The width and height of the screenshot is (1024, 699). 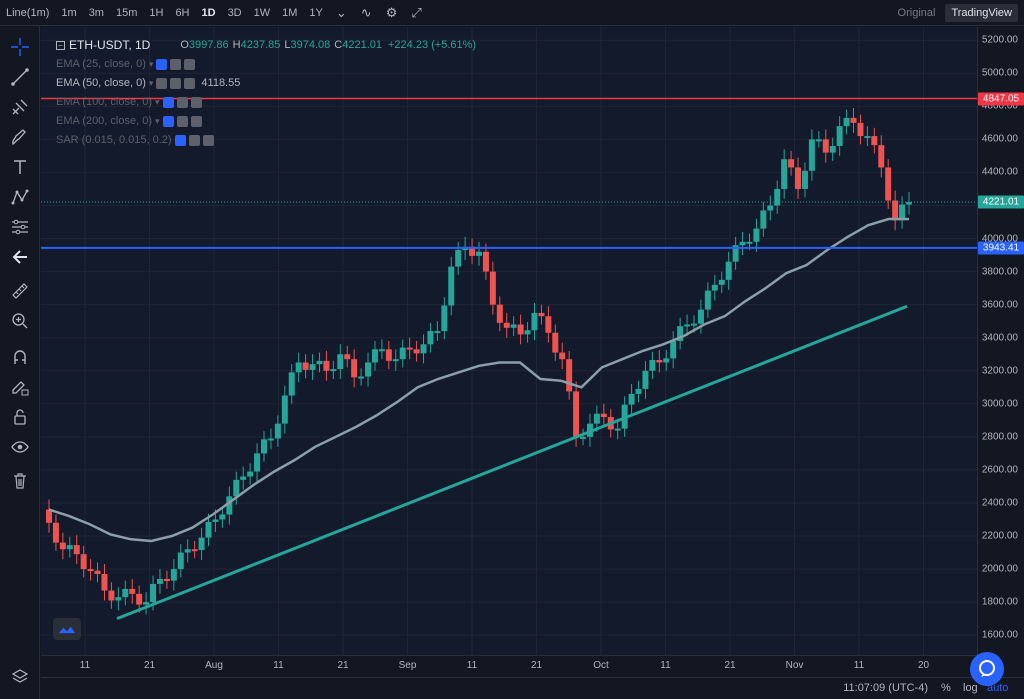 What do you see at coordinates (20, 321) in the screenshot?
I see `zoom-tool` at bounding box center [20, 321].